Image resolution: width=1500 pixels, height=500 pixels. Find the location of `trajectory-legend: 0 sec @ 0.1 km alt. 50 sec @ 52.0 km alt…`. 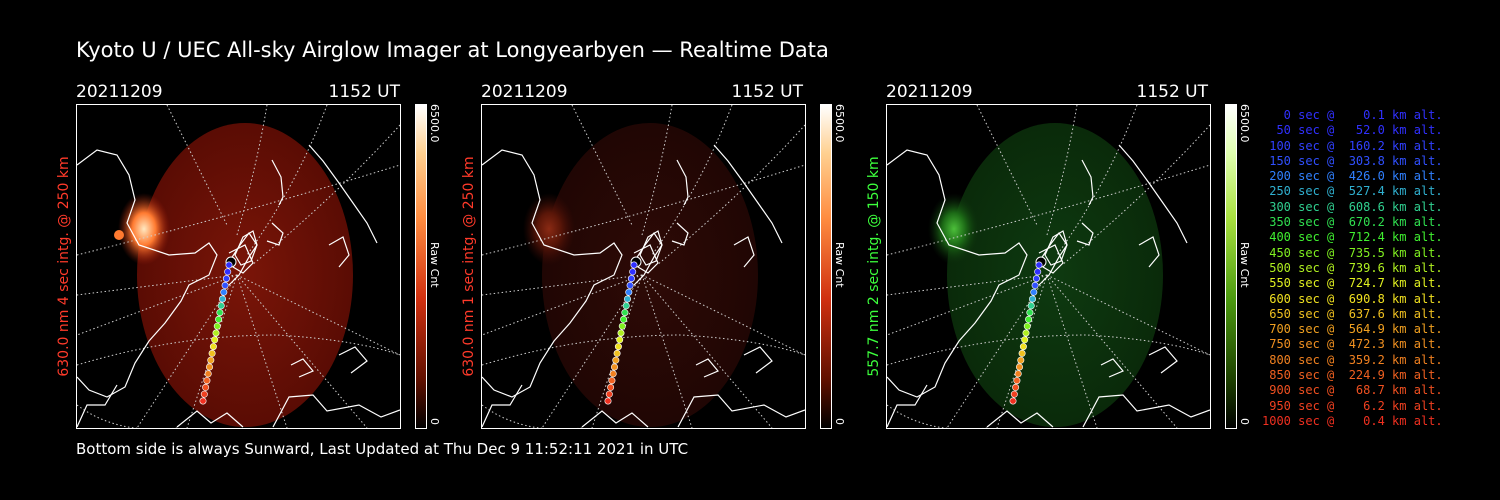

trajectory-legend: 0 sec @ 0.1 km alt. 50 sec @ 52.0 km alt… is located at coordinates (1352, 268).